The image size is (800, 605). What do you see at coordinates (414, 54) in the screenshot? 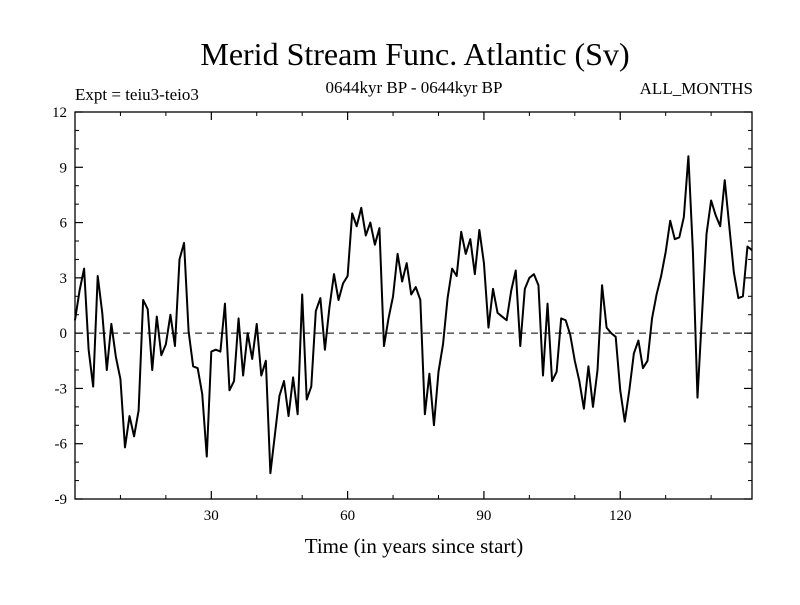
I see `chart-title: Merid Stream Func. Atlantic (Sv)` at bounding box center [414, 54].